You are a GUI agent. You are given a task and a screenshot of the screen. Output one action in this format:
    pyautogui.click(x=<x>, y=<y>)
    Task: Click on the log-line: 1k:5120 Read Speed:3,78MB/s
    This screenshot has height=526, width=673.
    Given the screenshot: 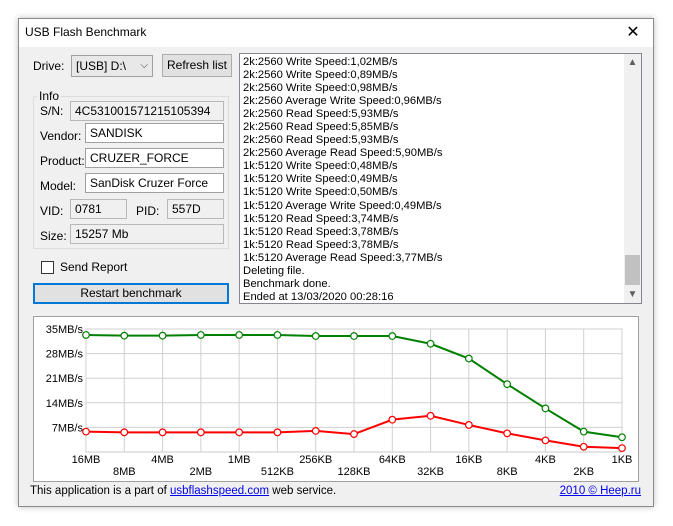 What is the action you would take?
    pyautogui.click(x=321, y=231)
    